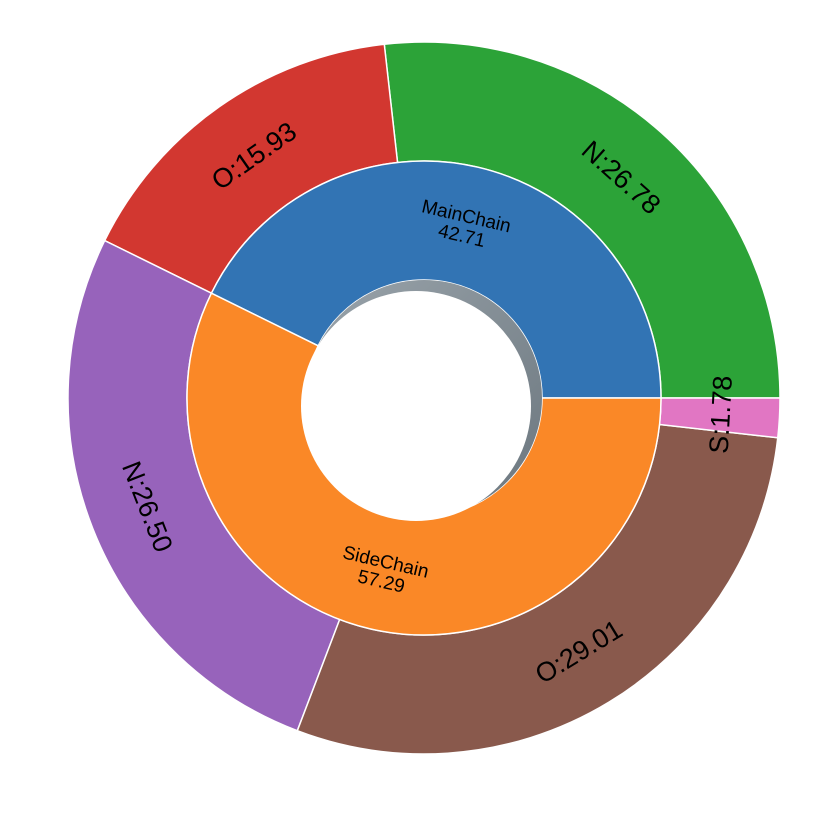 This screenshot has height=828, width=827. I want to click on center-hole, so click(421, 400).